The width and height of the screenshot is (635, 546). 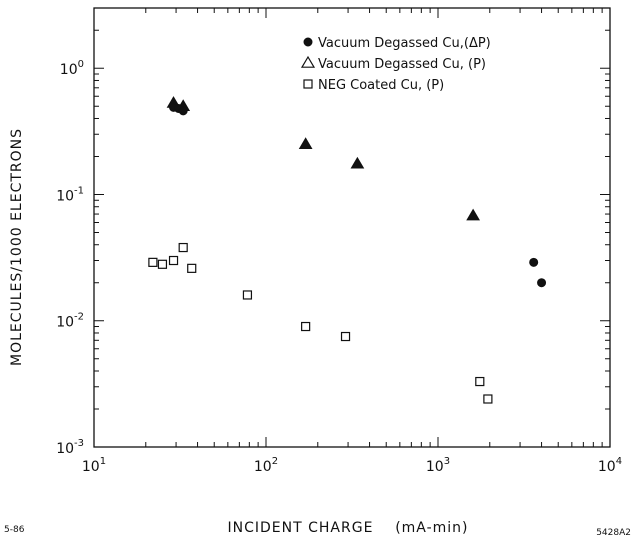 What do you see at coordinates (70, 321) in the screenshot?
I see `y-tick-label: 10⁻²` at bounding box center [70, 321].